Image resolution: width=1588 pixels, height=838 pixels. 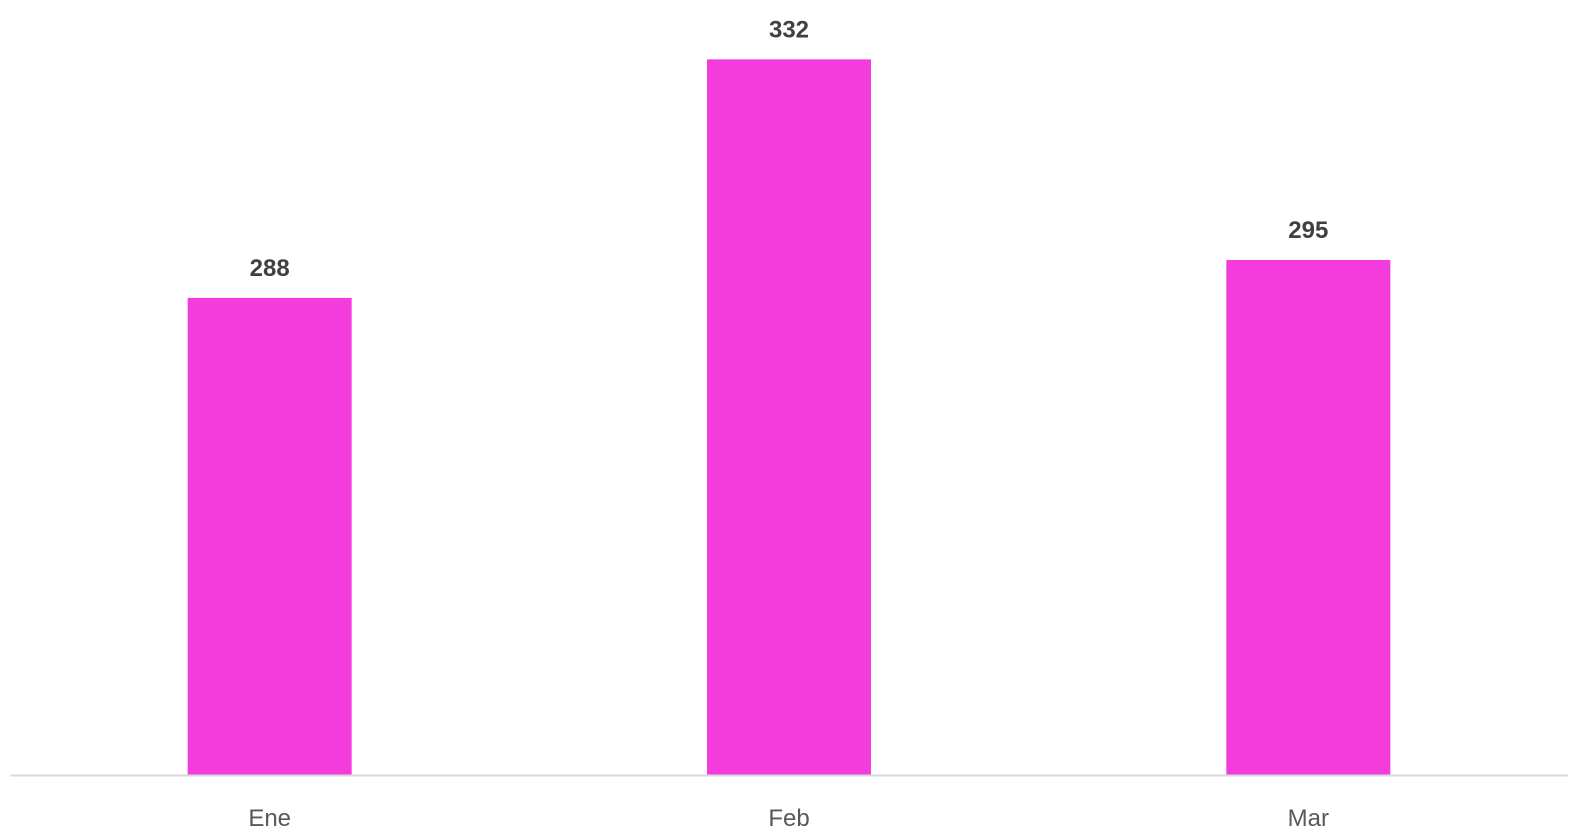 I want to click on bar-feb, so click(x=789, y=417).